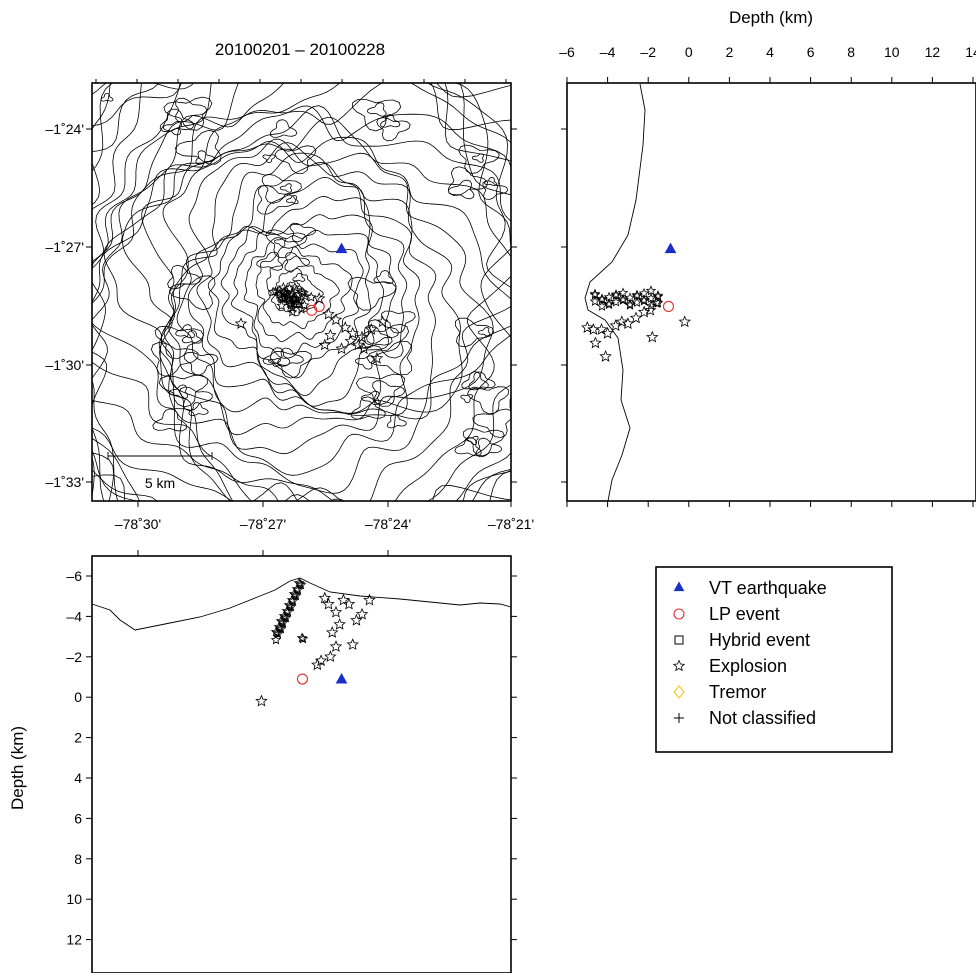 This screenshot has width=976, height=973. What do you see at coordinates (302, 679) in the screenshot?
I see `ns-lp-event-point` at bounding box center [302, 679].